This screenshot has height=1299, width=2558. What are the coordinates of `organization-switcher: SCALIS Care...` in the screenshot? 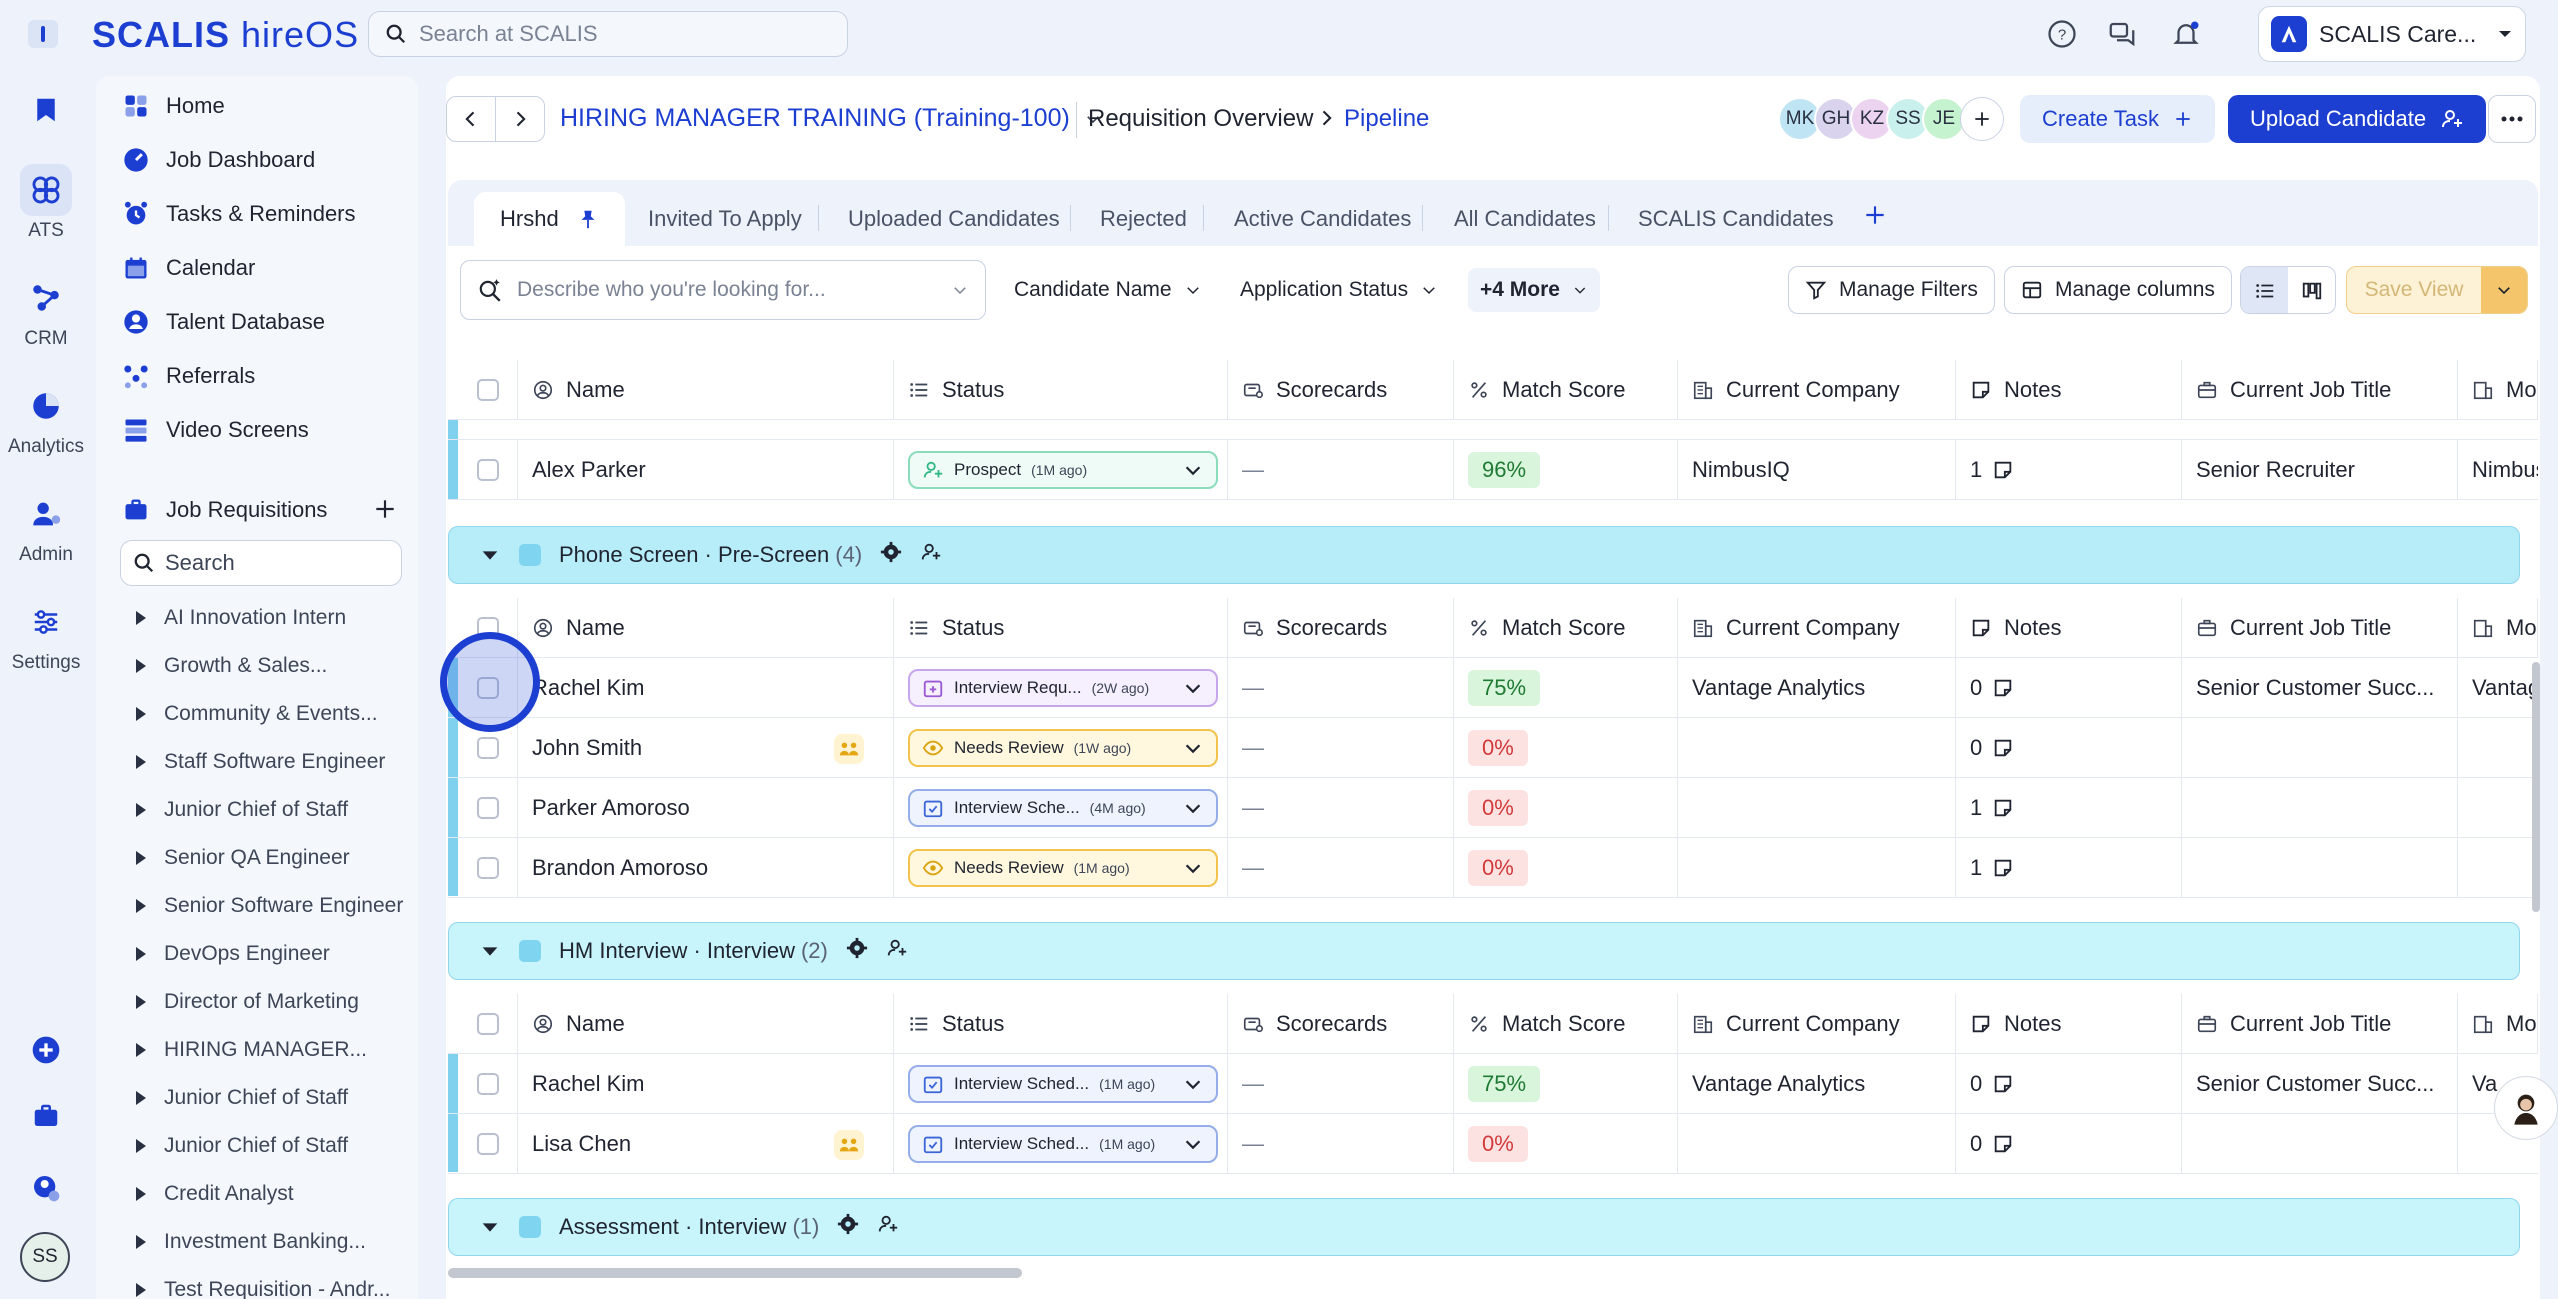 It's located at (2392, 34).